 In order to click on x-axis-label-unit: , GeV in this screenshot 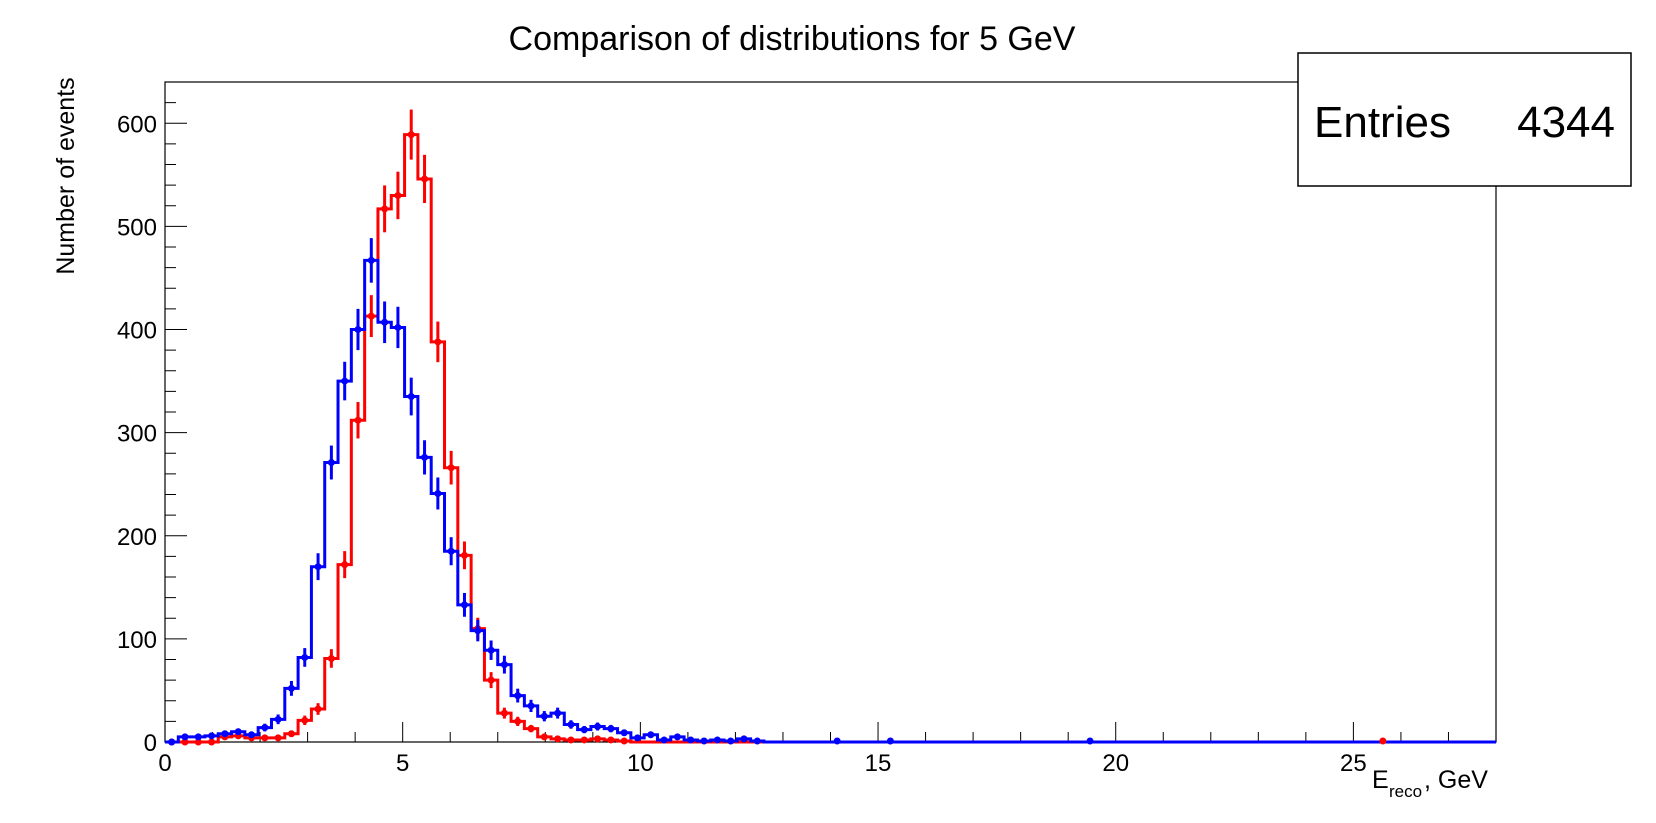, I will do `click(1456, 780)`.